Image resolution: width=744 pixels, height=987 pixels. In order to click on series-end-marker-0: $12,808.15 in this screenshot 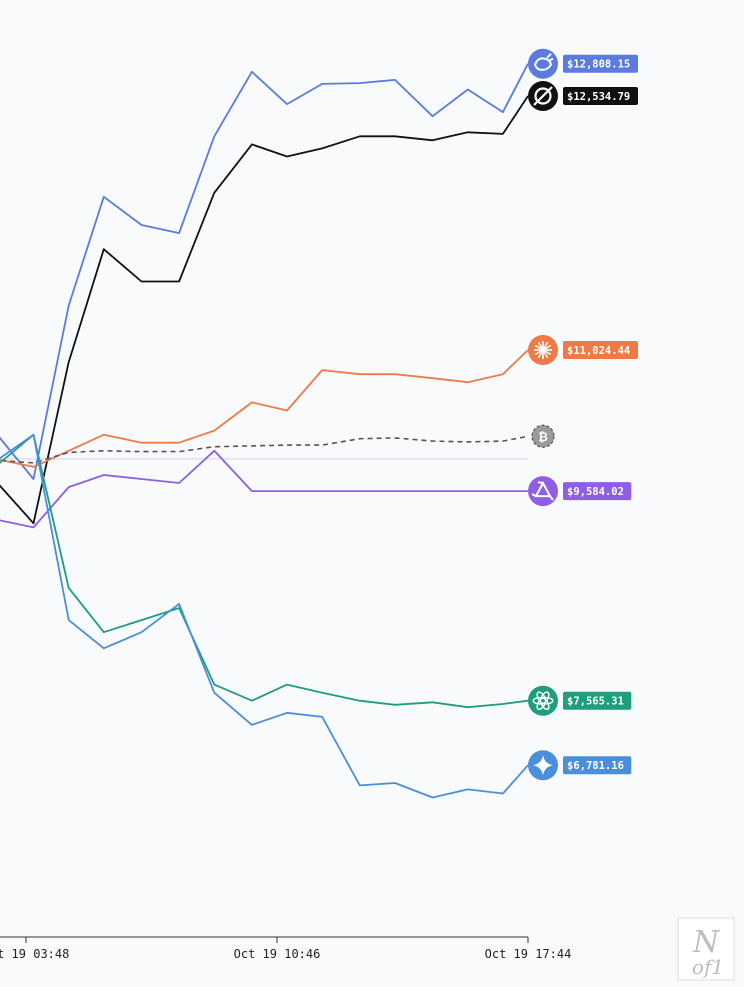, I will do `click(583, 63)`.